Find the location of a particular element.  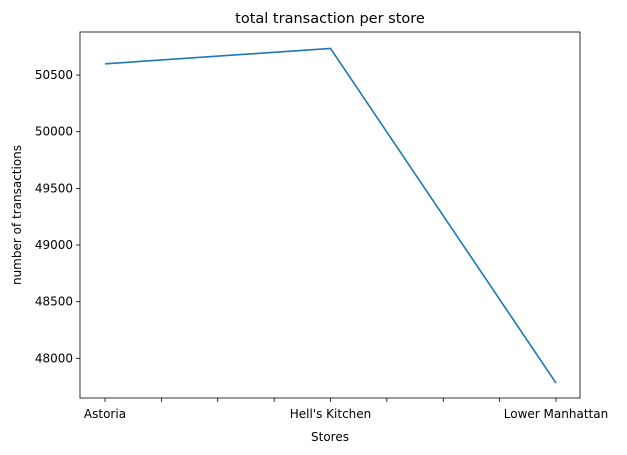

y-tick-label: 50500 is located at coordinates (54, 75).